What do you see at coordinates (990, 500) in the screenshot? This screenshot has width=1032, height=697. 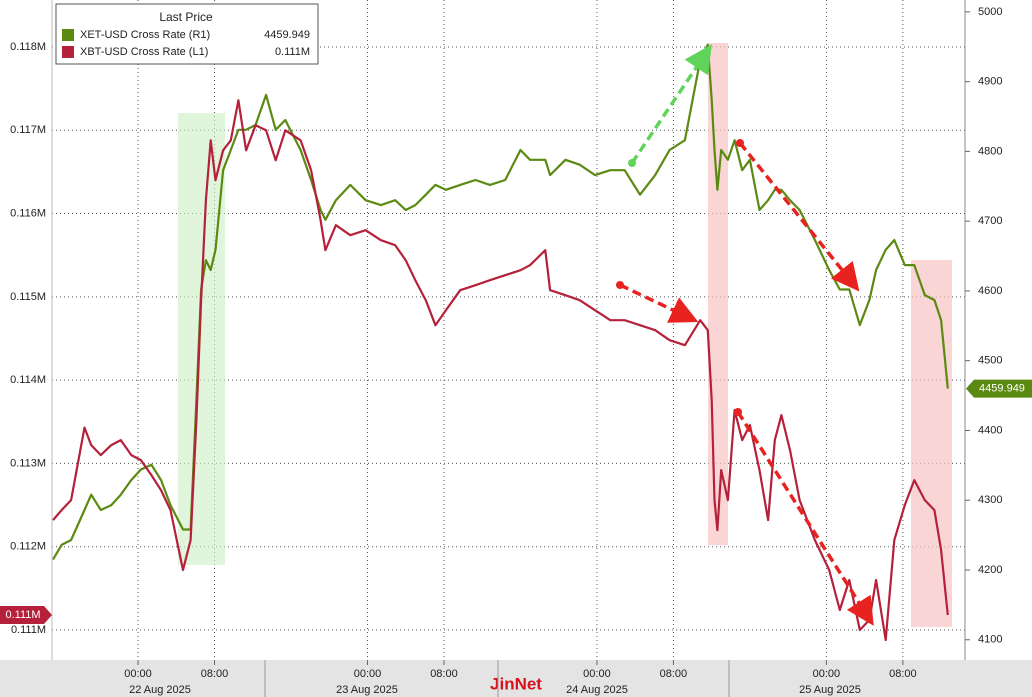 I see `y2-tick-label: 4300` at bounding box center [990, 500].